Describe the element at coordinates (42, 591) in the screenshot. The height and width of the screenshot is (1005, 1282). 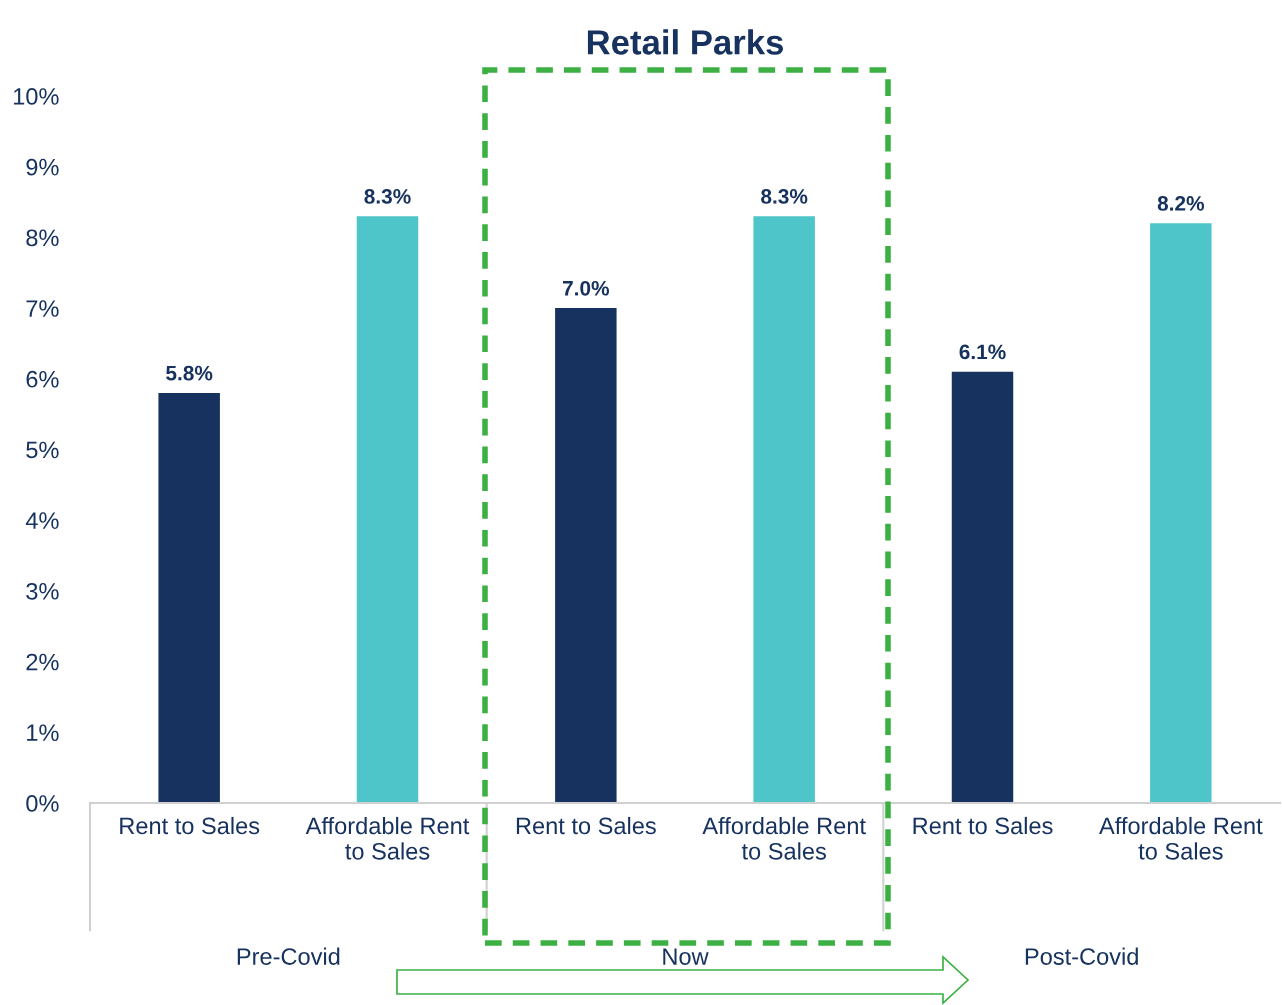
I see `y-tick-label: 3%` at that location.